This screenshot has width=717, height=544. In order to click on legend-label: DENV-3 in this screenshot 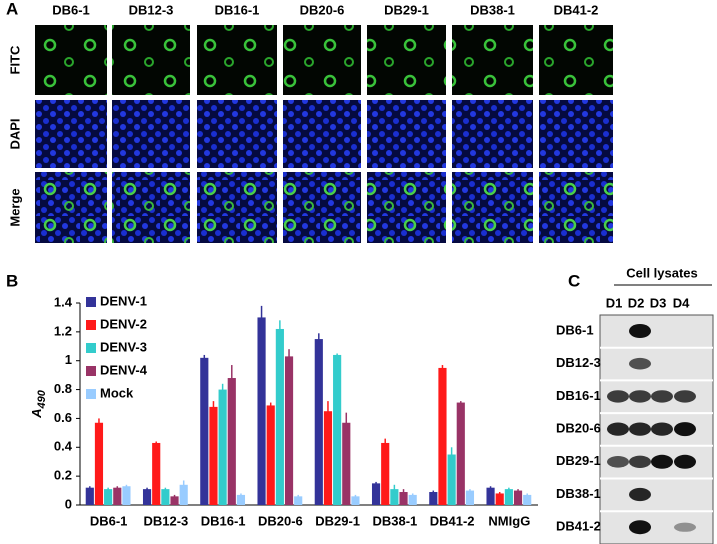, I will do `click(123, 346)`.